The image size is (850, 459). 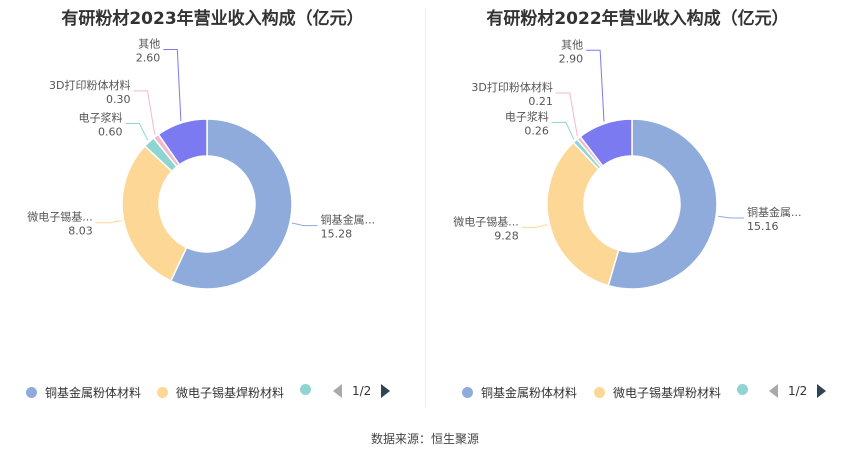 What do you see at coordinates (80, 231) in the screenshot?
I see `slice-value-label: 8.03` at bounding box center [80, 231].